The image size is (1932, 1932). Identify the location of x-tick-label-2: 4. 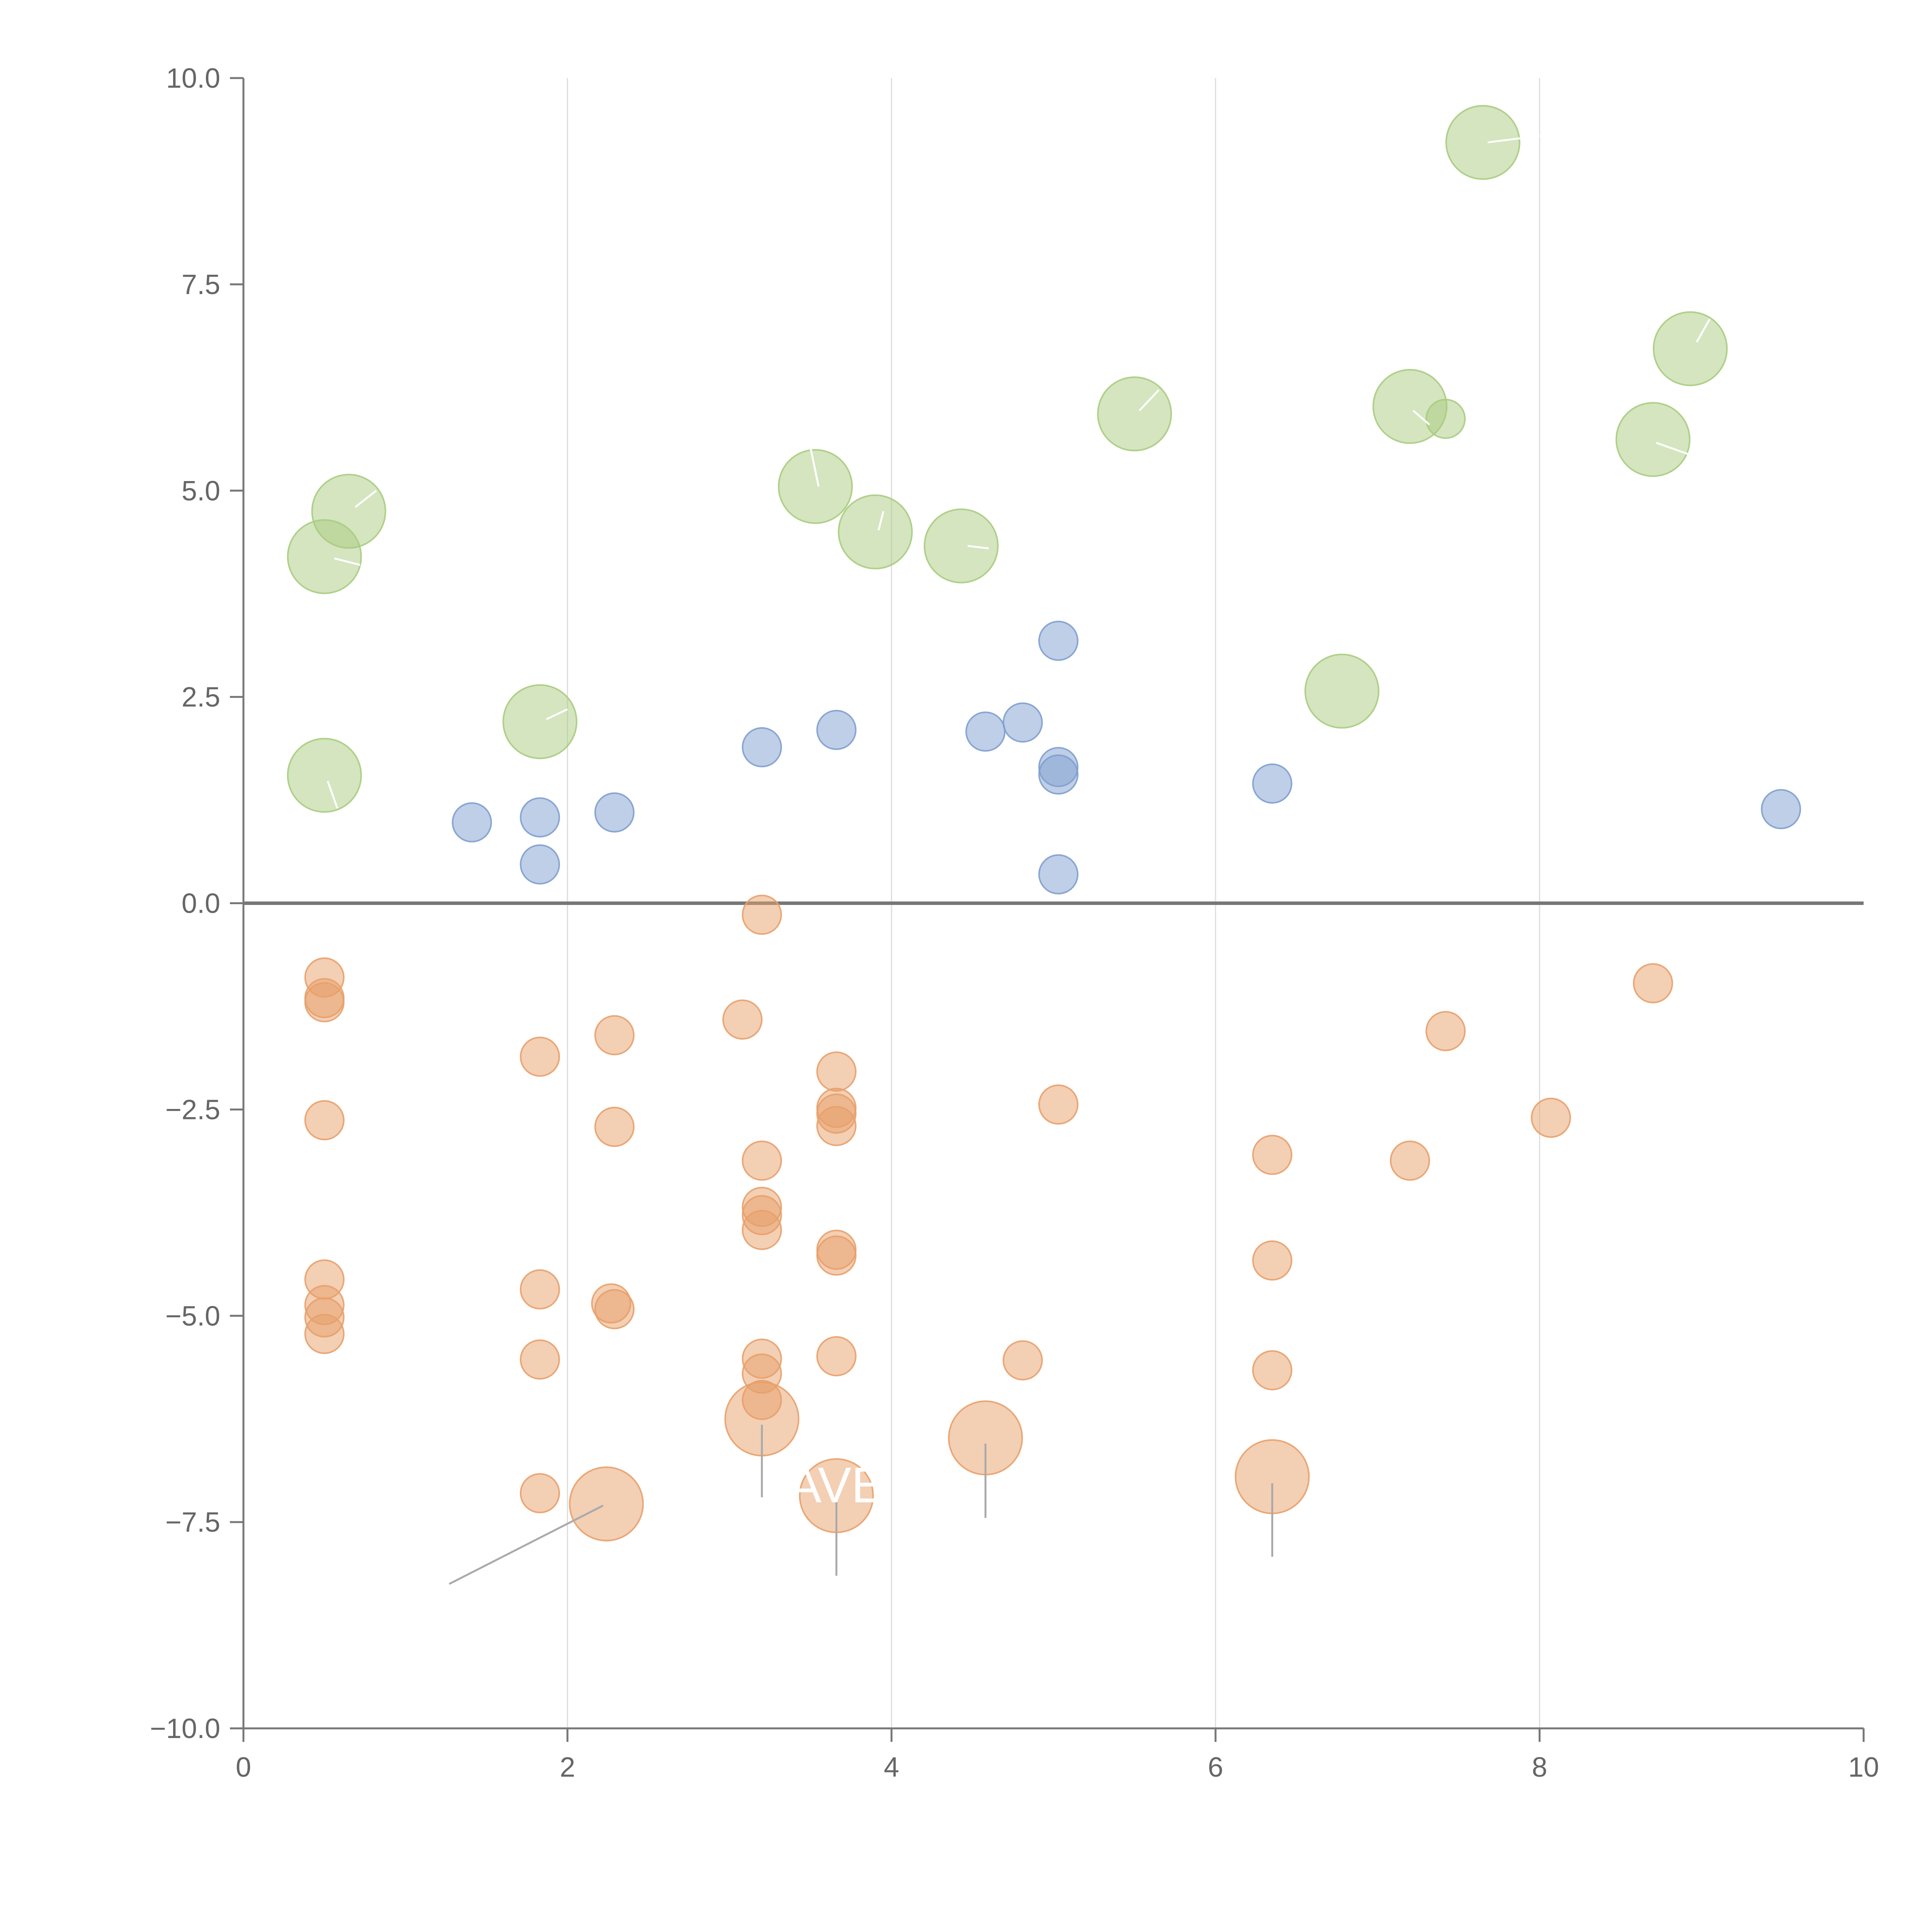
(892, 1768).